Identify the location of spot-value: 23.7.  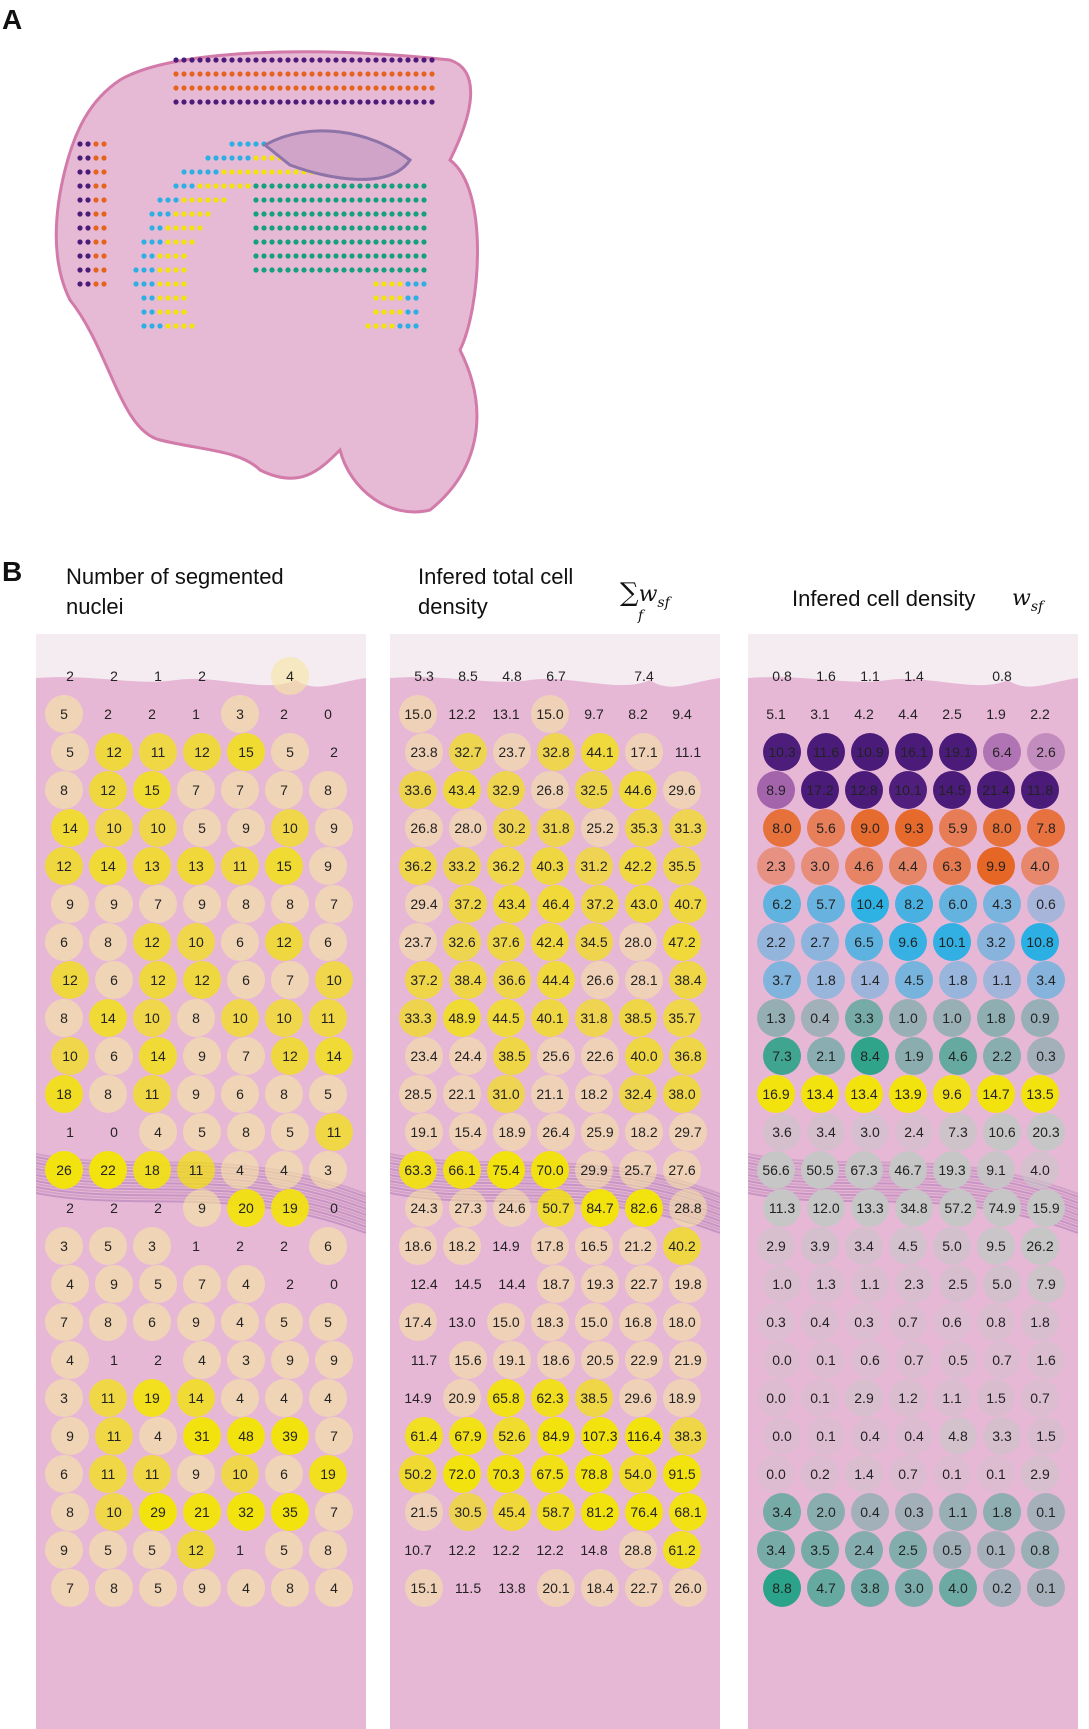
(418, 942).